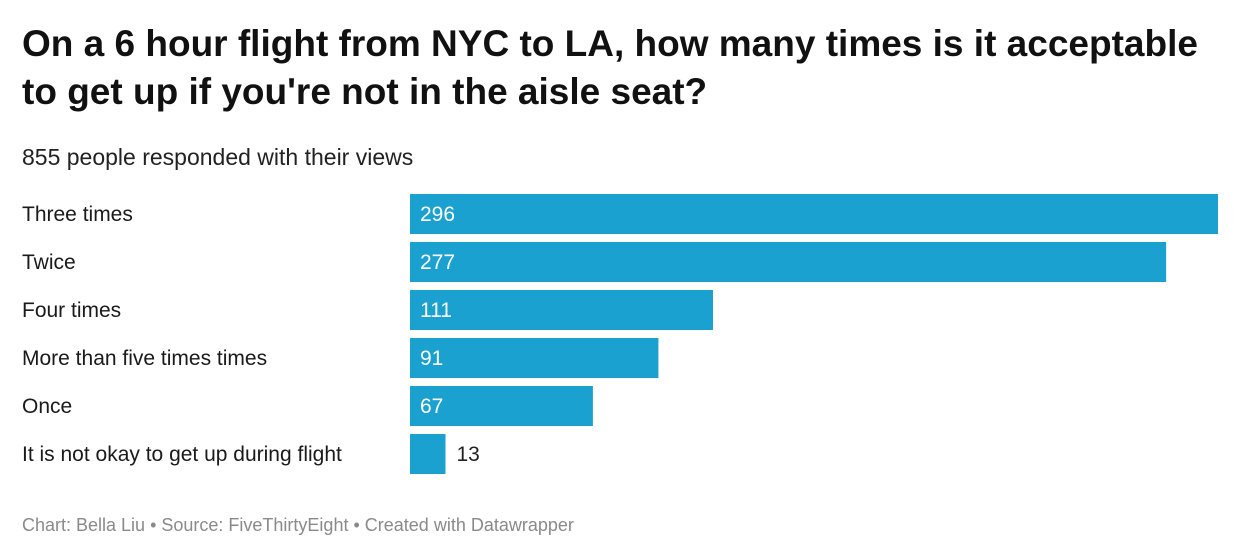  What do you see at coordinates (84, 525) in the screenshot?
I see `footer-chart-credit: Chart: Bella Liu` at bounding box center [84, 525].